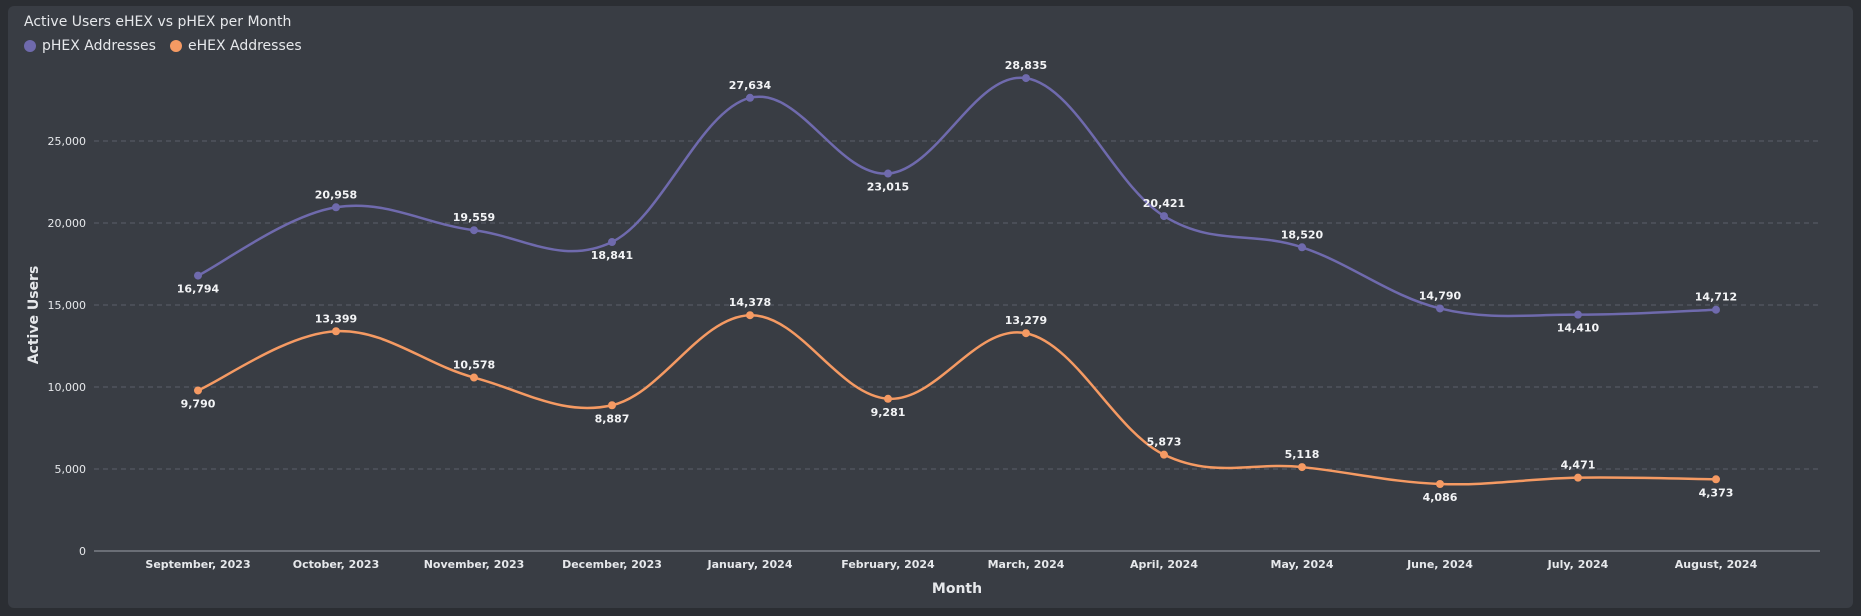 The height and width of the screenshot is (616, 1861). Describe the element at coordinates (612, 418) in the screenshot. I see `data-label: 8,887` at that location.